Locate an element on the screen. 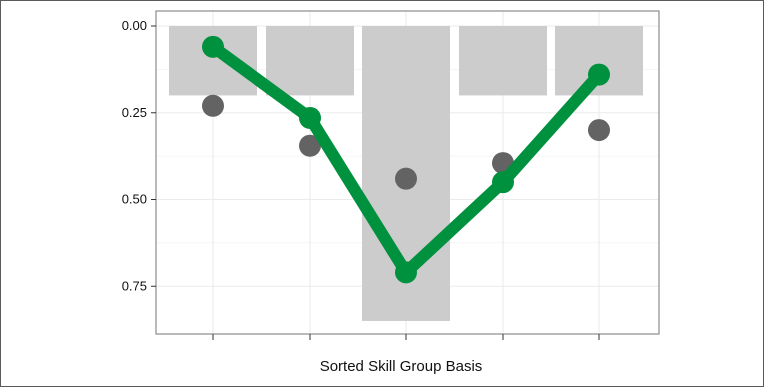 The width and height of the screenshot is (764, 388). x-axis-title: Sorted Skill Group Basis is located at coordinates (401, 366).